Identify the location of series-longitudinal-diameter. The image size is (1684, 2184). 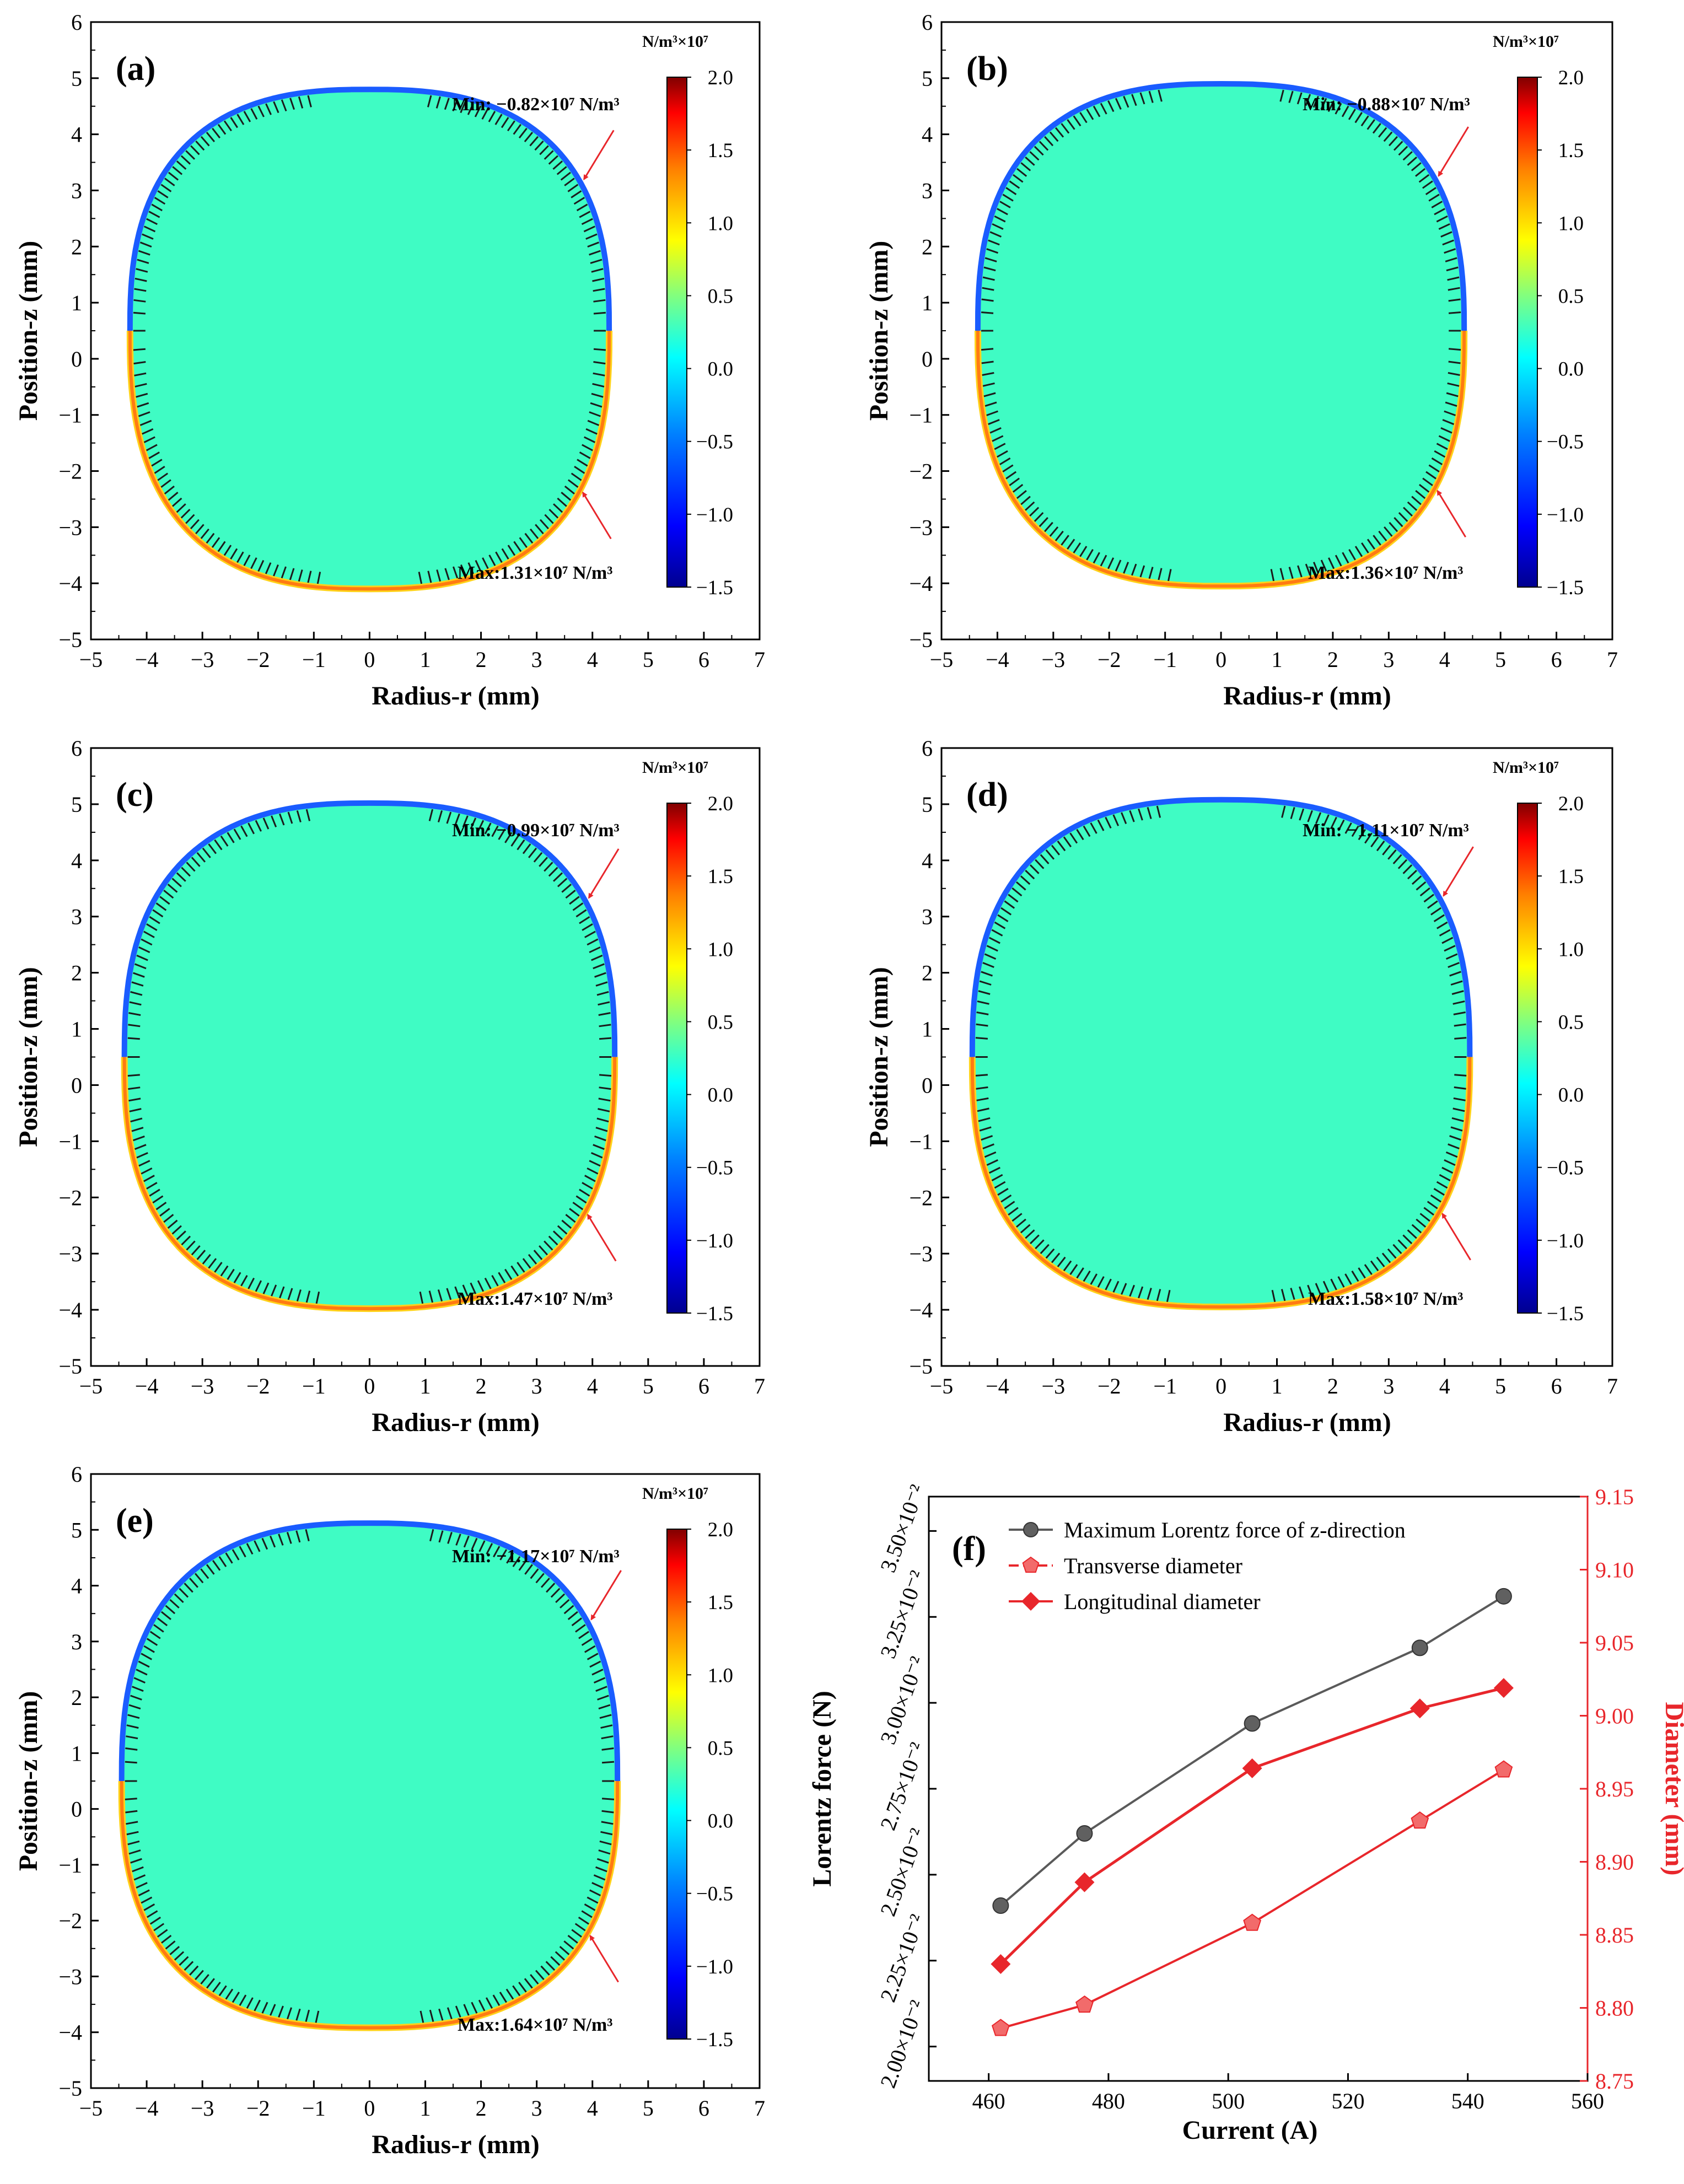
(1252, 1826).